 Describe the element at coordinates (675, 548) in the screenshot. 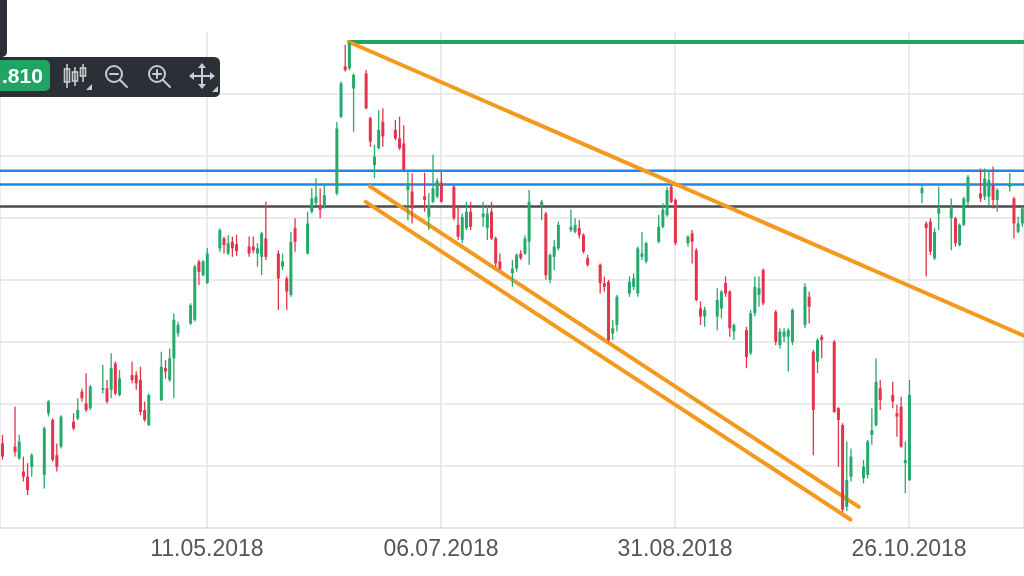

I see `x-tick-label: 31.08.2018` at that location.